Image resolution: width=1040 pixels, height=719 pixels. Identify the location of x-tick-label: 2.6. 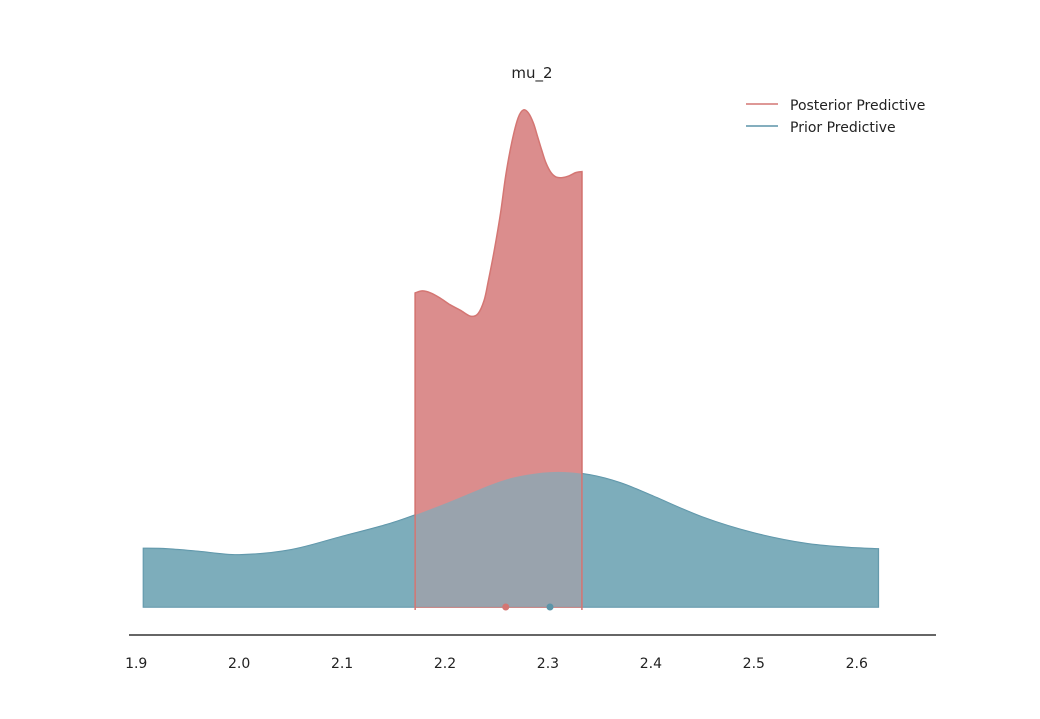
(857, 664).